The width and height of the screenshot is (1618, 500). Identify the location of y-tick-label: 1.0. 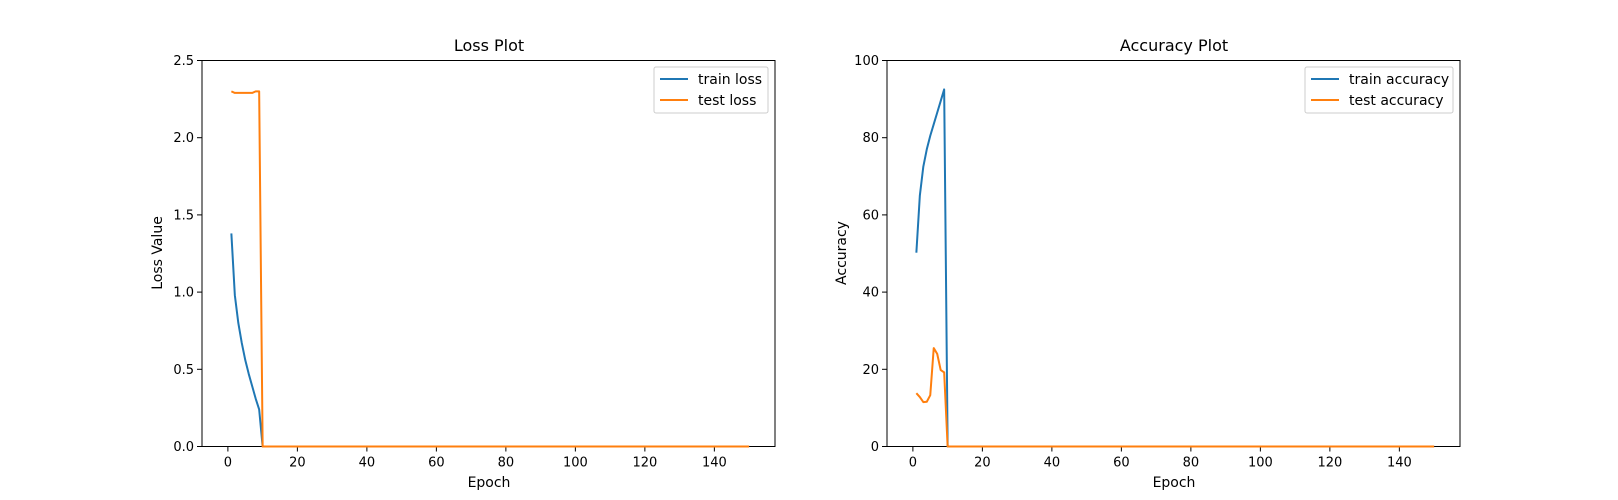
(183, 293).